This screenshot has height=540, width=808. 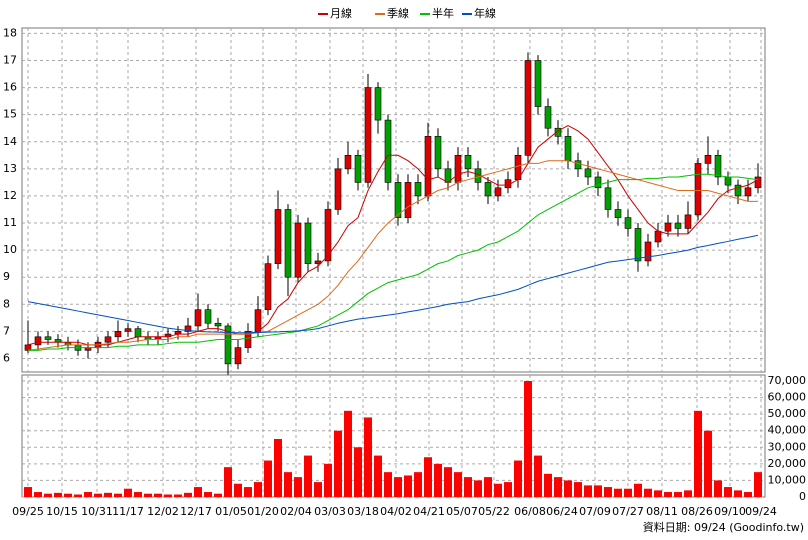 What do you see at coordinates (10, 32) in the screenshot?
I see `y-tick-label: 18` at bounding box center [10, 32].